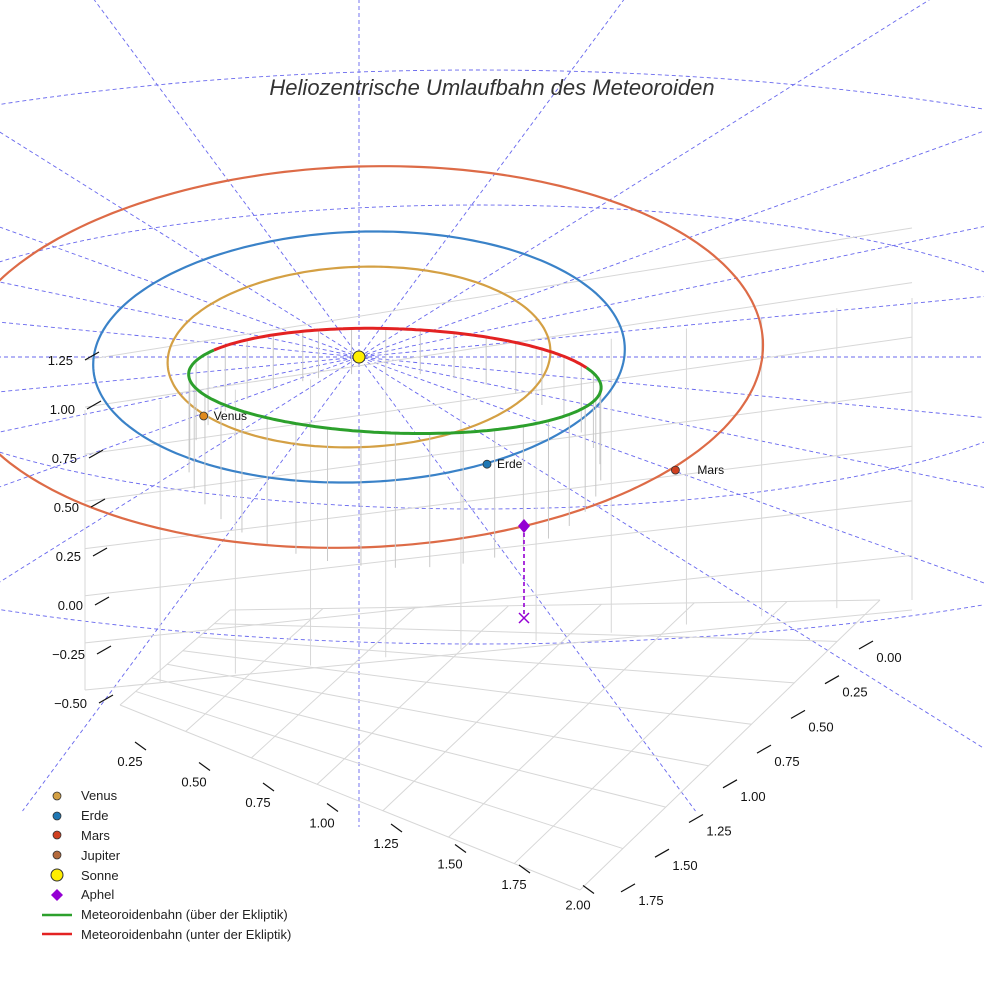 This screenshot has height=984, width=984. Describe the element at coordinates (888, 657) in the screenshot. I see `y-tick-label: 0.00` at that location.